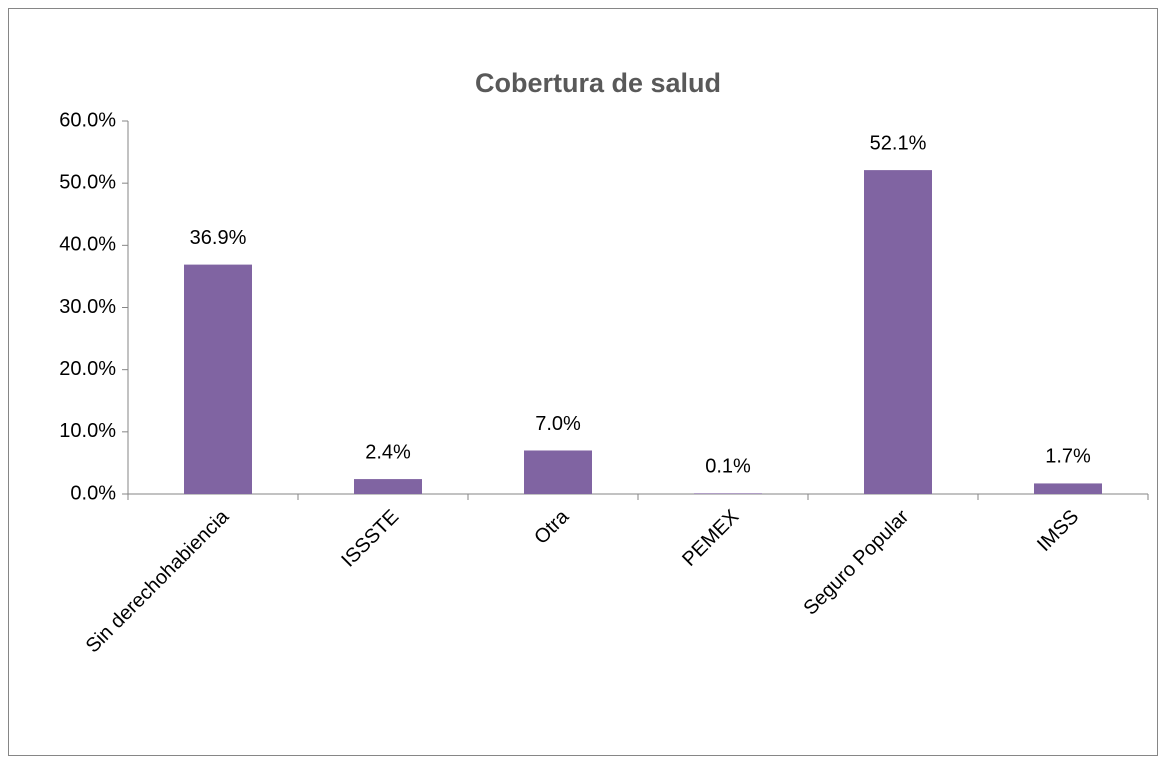 Image resolution: width=1166 pixels, height=764 pixels. I want to click on y-tick-label: 0.0%, so click(93, 493).